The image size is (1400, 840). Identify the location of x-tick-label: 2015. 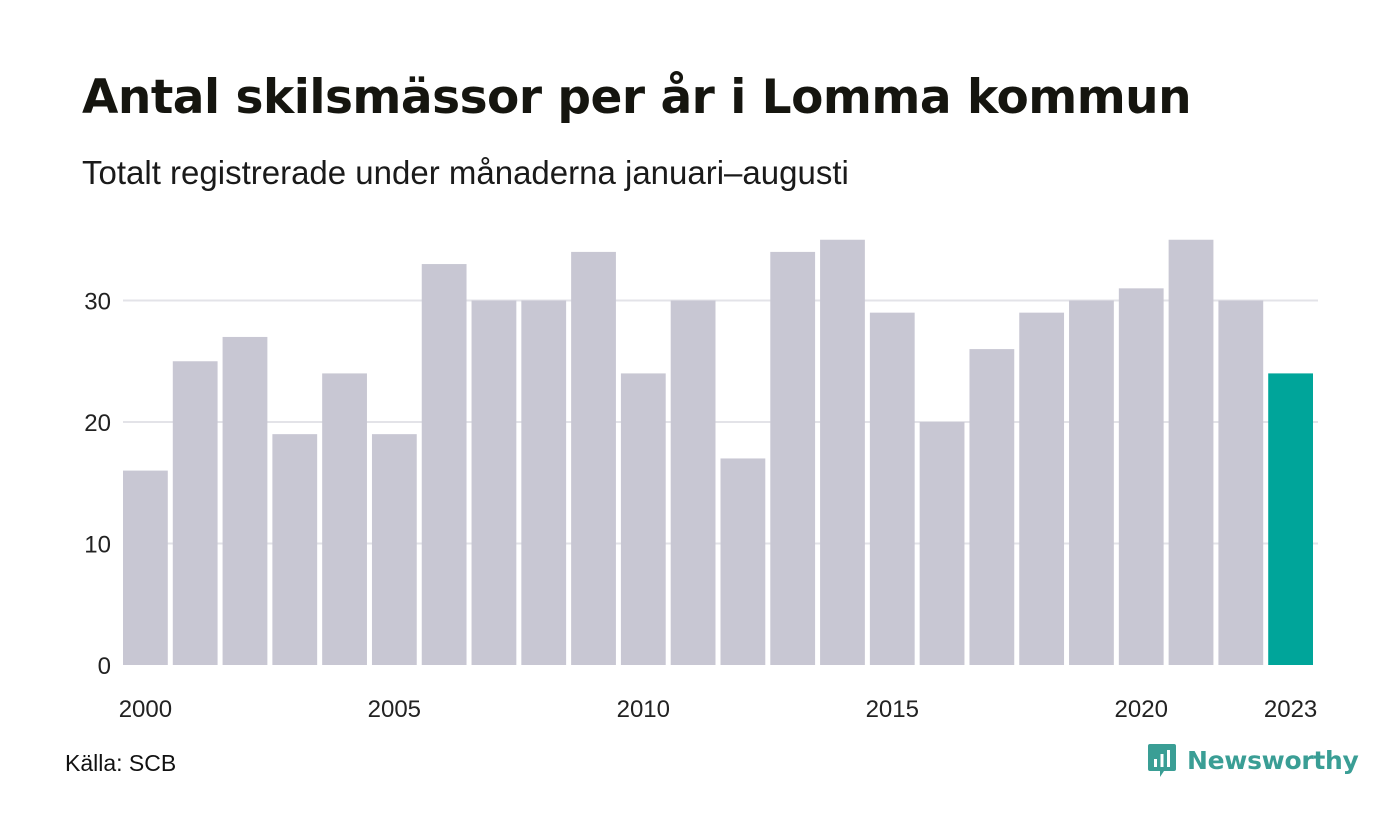
(892, 709).